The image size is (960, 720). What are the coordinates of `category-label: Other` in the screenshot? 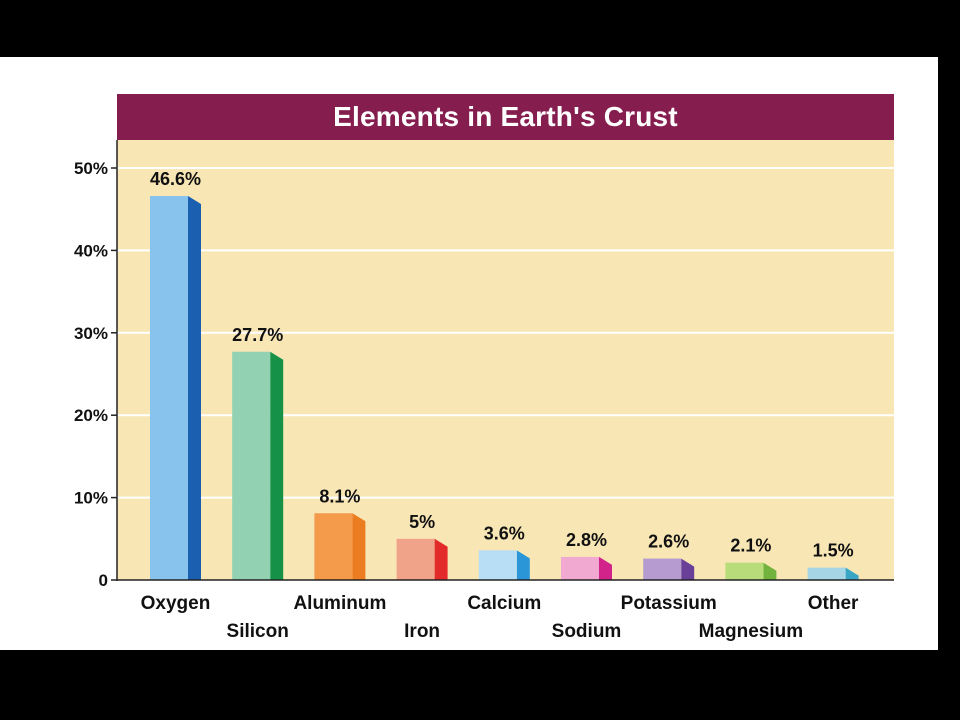 It's located at (833, 603).